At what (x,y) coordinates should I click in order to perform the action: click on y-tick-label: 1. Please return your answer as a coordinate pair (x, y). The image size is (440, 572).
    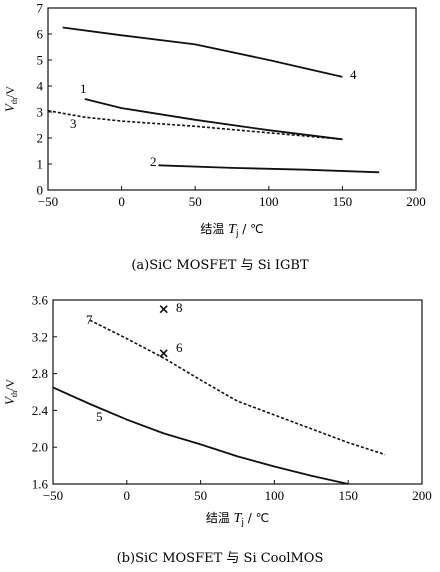
    Looking at the image, I should click on (40, 164).